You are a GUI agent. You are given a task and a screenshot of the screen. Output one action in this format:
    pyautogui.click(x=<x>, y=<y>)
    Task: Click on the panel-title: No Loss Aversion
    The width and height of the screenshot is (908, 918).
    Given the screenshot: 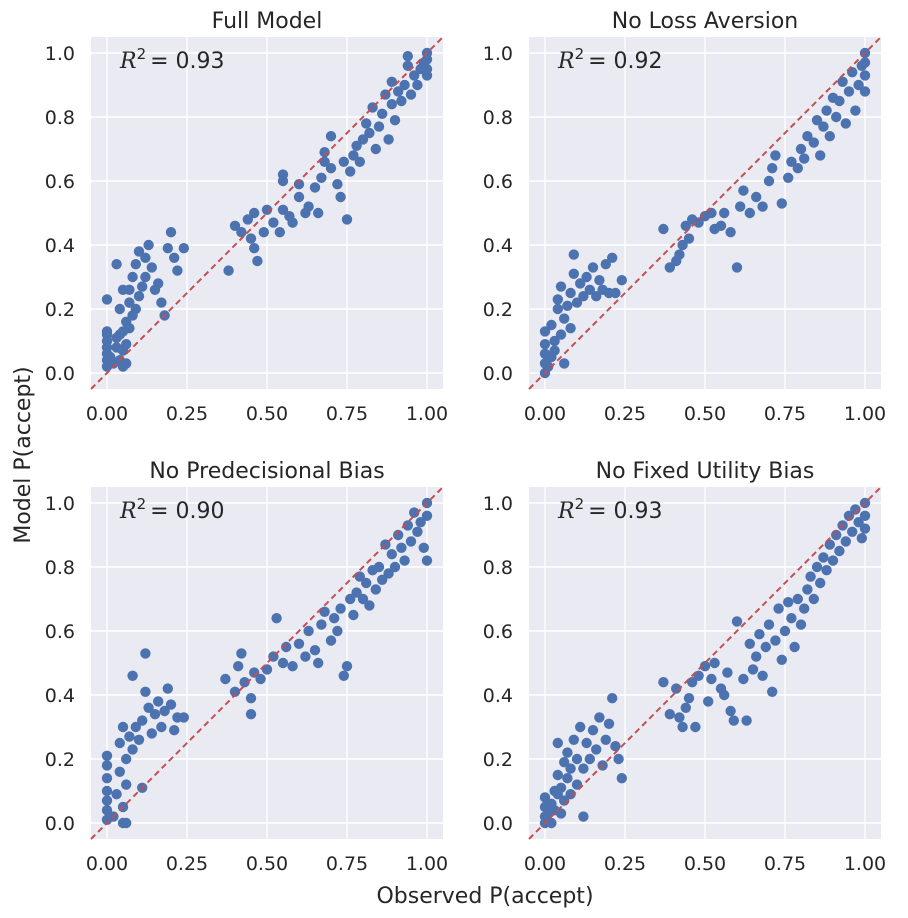 What is the action you would take?
    pyautogui.click(x=705, y=21)
    